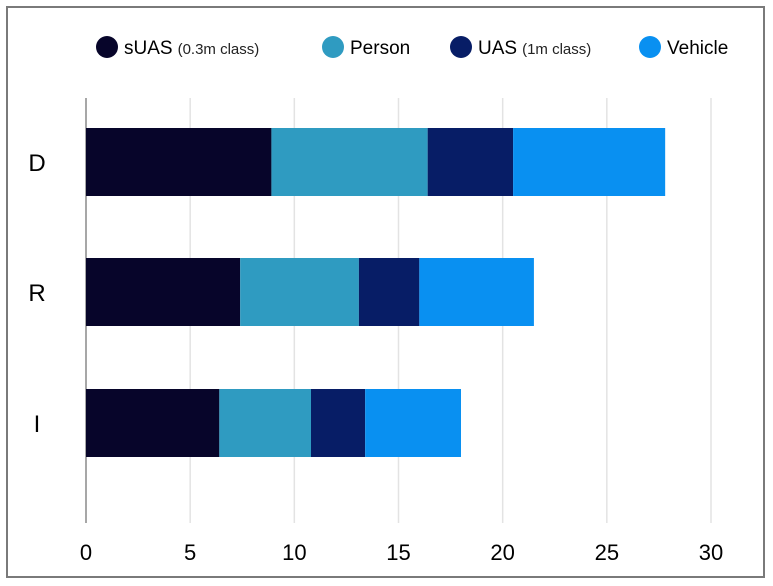 Image resolution: width=773 pixels, height=586 pixels. What do you see at coordinates (294, 552) in the screenshot?
I see `x-tick-label: 10` at bounding box center [294, 552].